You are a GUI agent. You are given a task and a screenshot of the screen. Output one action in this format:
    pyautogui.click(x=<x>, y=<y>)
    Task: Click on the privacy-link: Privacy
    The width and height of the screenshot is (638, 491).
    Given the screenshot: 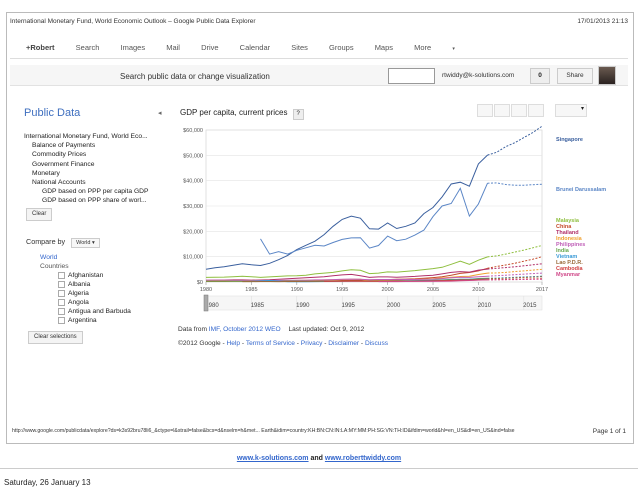 What is the action you would take?
    pyautogui.click(x=311, y=343)
    